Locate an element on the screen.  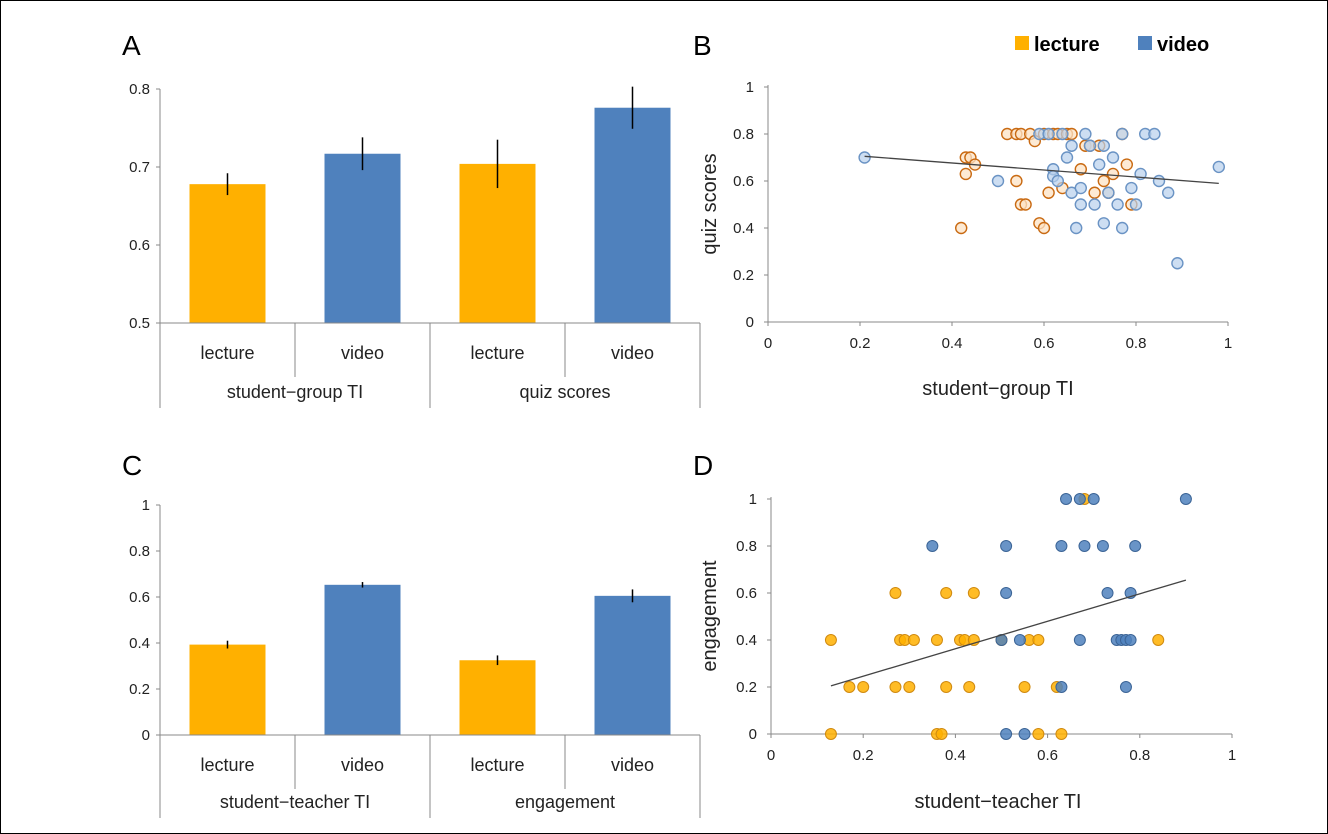
panel-d-xtick-label: 0.4 is located at coordinates (955, 755).